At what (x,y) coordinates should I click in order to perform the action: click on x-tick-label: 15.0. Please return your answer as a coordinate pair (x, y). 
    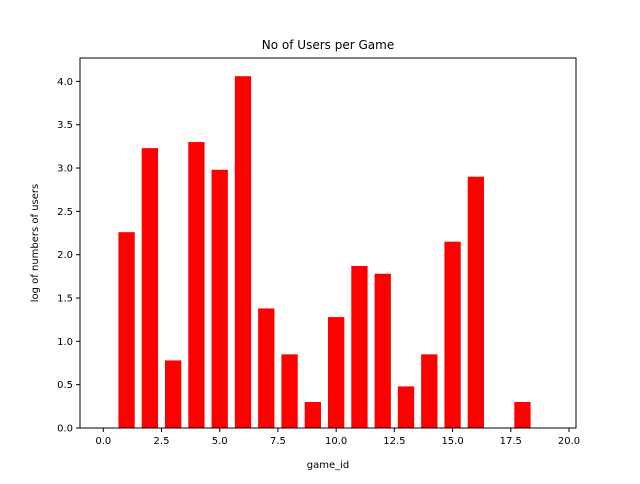
    Looking at the image, I should click on (452, 441).